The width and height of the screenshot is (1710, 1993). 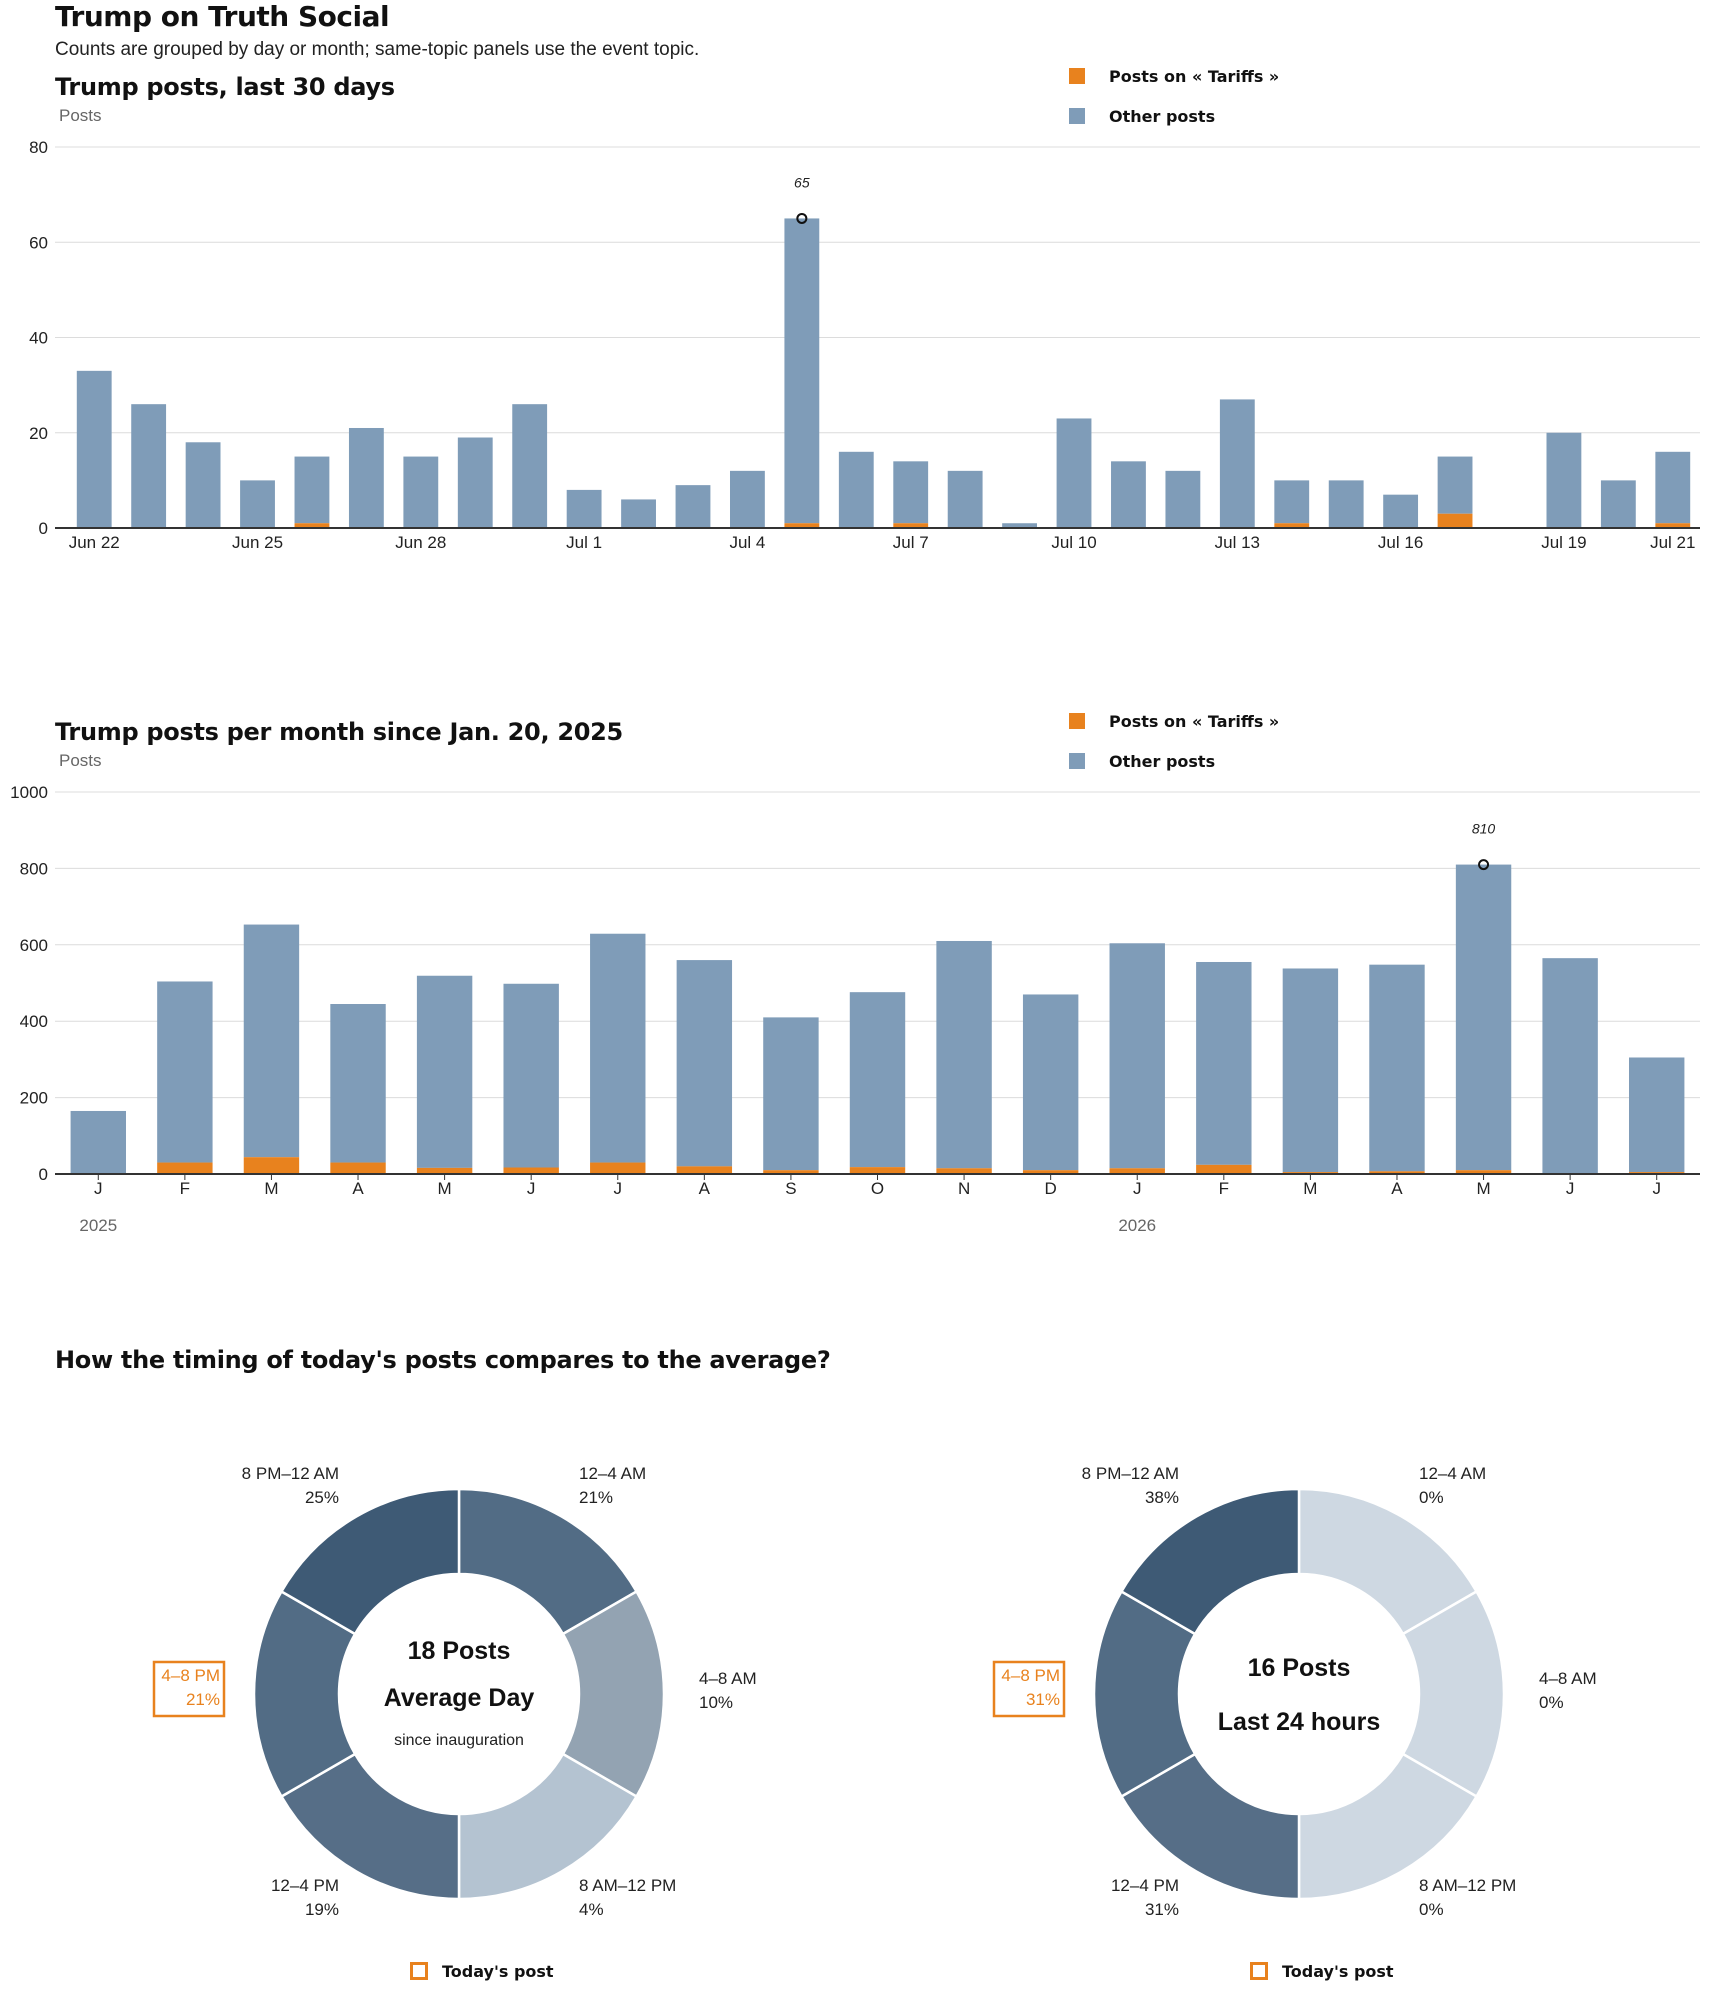 What do you see at coordinates (98, 1225) in the screenshot?
I see `year-label: 2025` at bounding box center [98, 1225].